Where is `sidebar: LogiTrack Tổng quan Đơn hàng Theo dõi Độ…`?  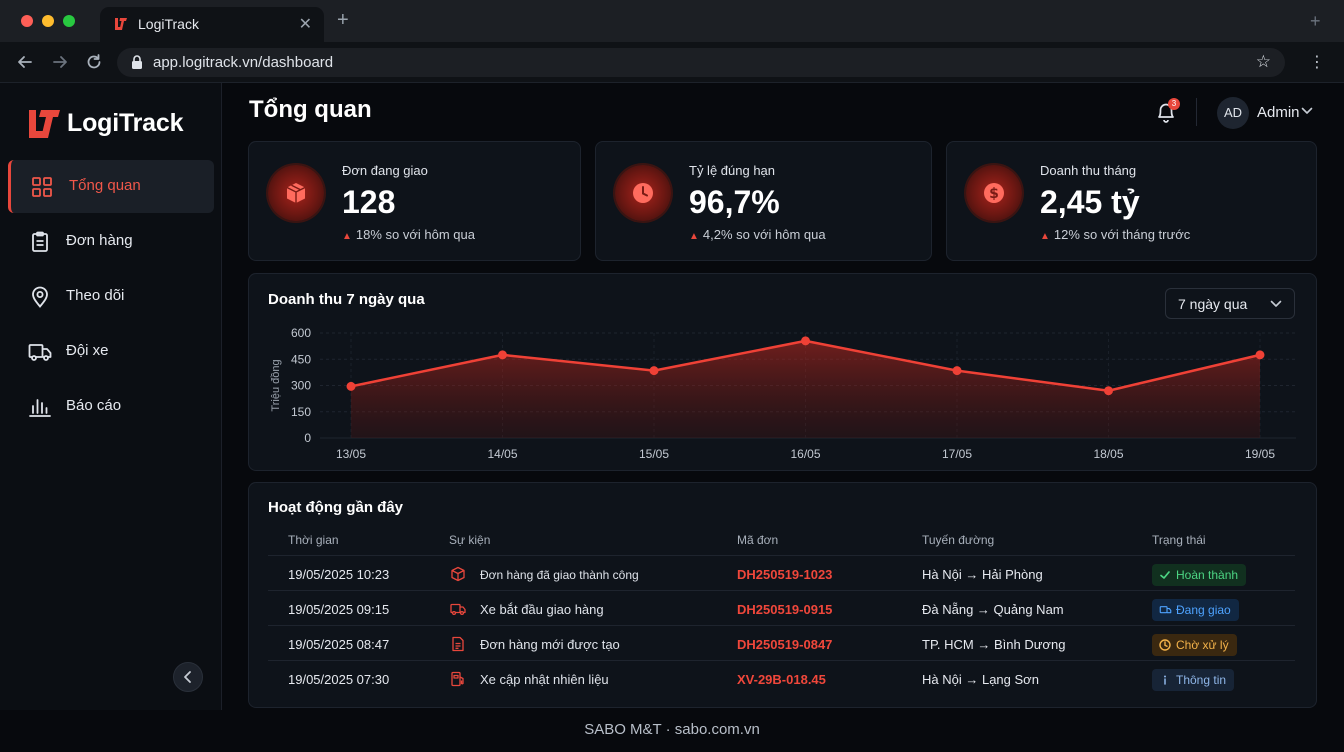
sidebar: LogiTrack Tổng quan Đơn hàng Theo dõi Độ… is located at coordinates (111, 396).